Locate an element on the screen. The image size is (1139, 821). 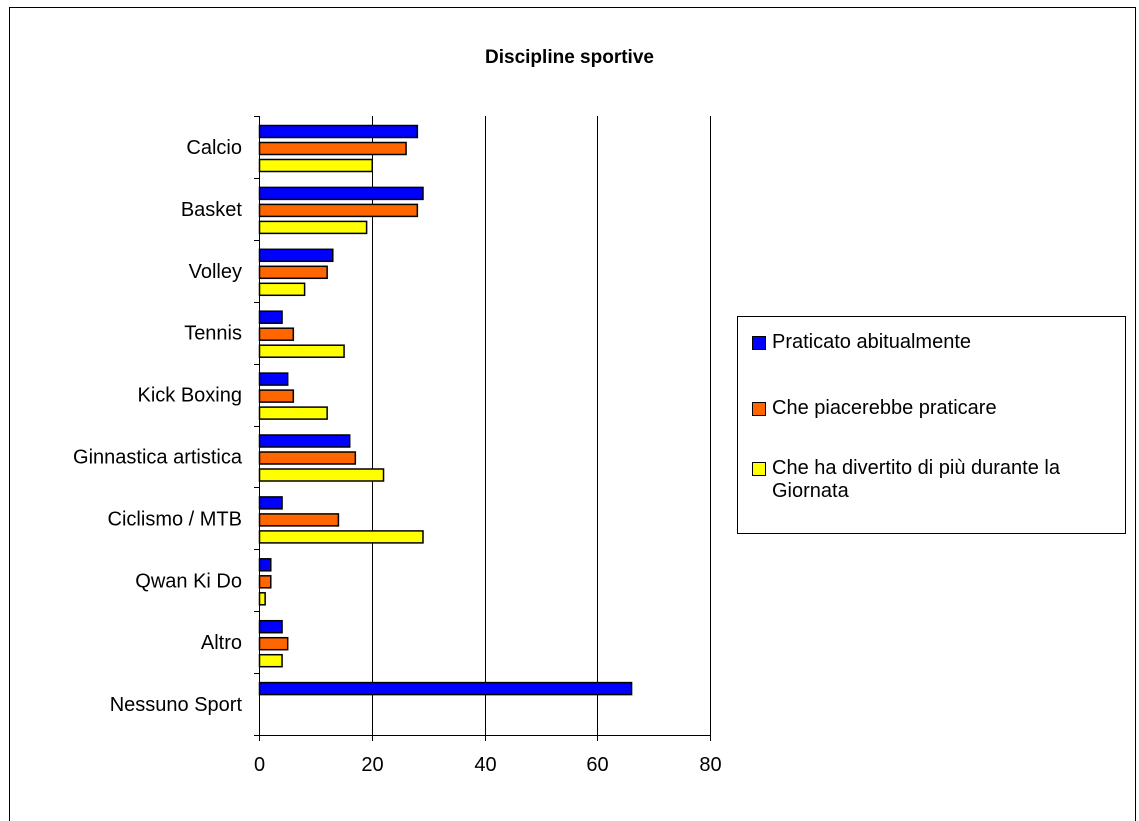
y-tick-label-8: Altro is located at coordinates (221, 643).